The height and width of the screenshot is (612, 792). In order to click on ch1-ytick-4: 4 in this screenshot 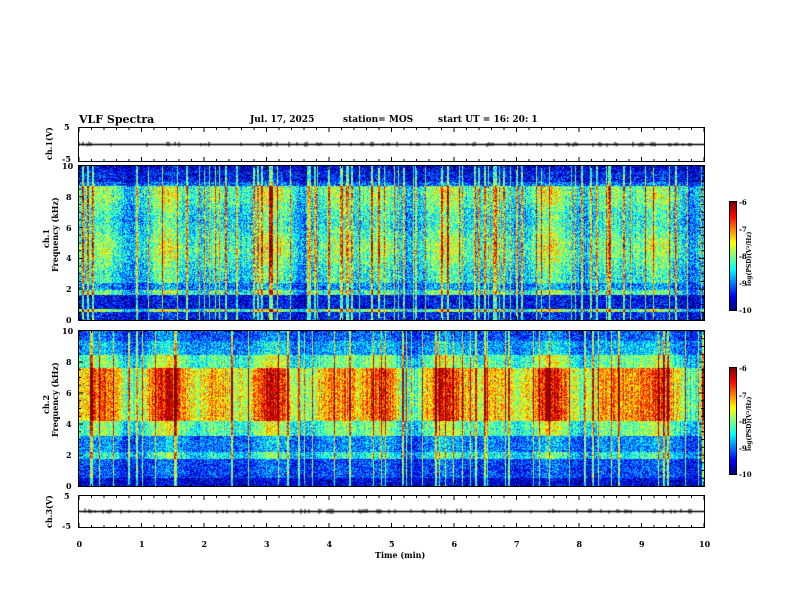, I will do `click(69, 258)`.